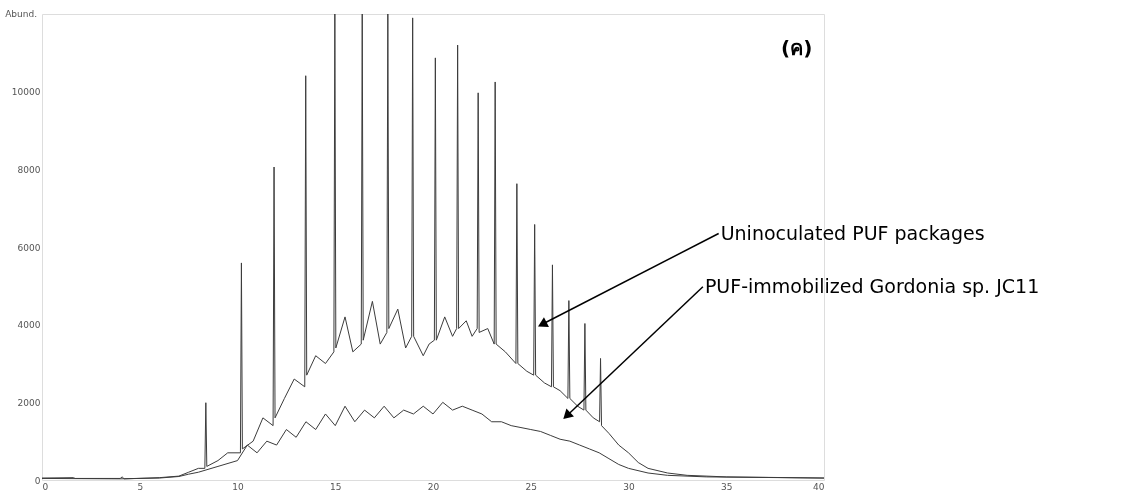  I want to click on y-tick-label: 2000, so click(29, 402).